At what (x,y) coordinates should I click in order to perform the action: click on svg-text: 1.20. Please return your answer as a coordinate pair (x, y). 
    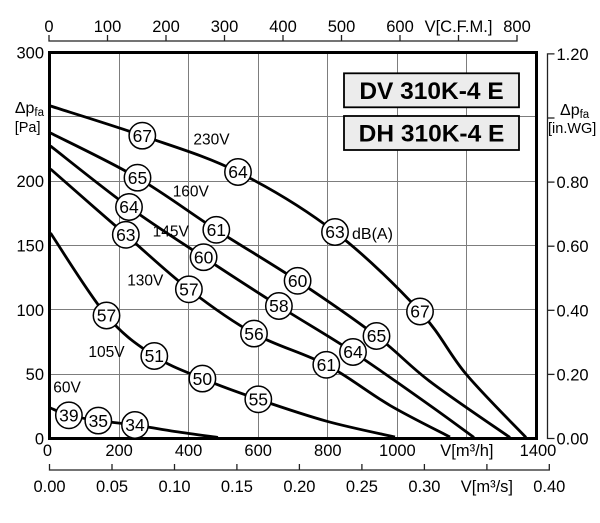
    Looking at the image, I should click on (573, 55).